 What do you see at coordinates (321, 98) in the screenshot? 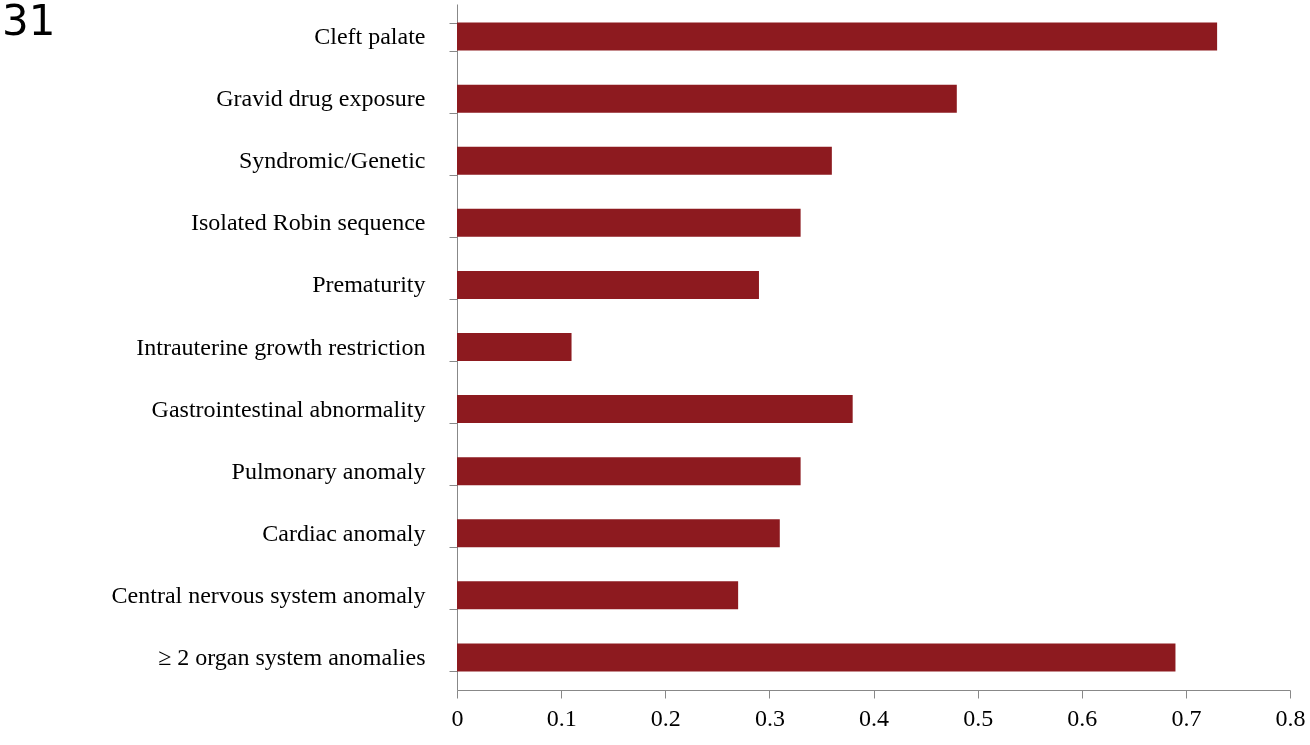
I see `y-tick-label: Gravid drug exposure` at bounding box center [321, 98].